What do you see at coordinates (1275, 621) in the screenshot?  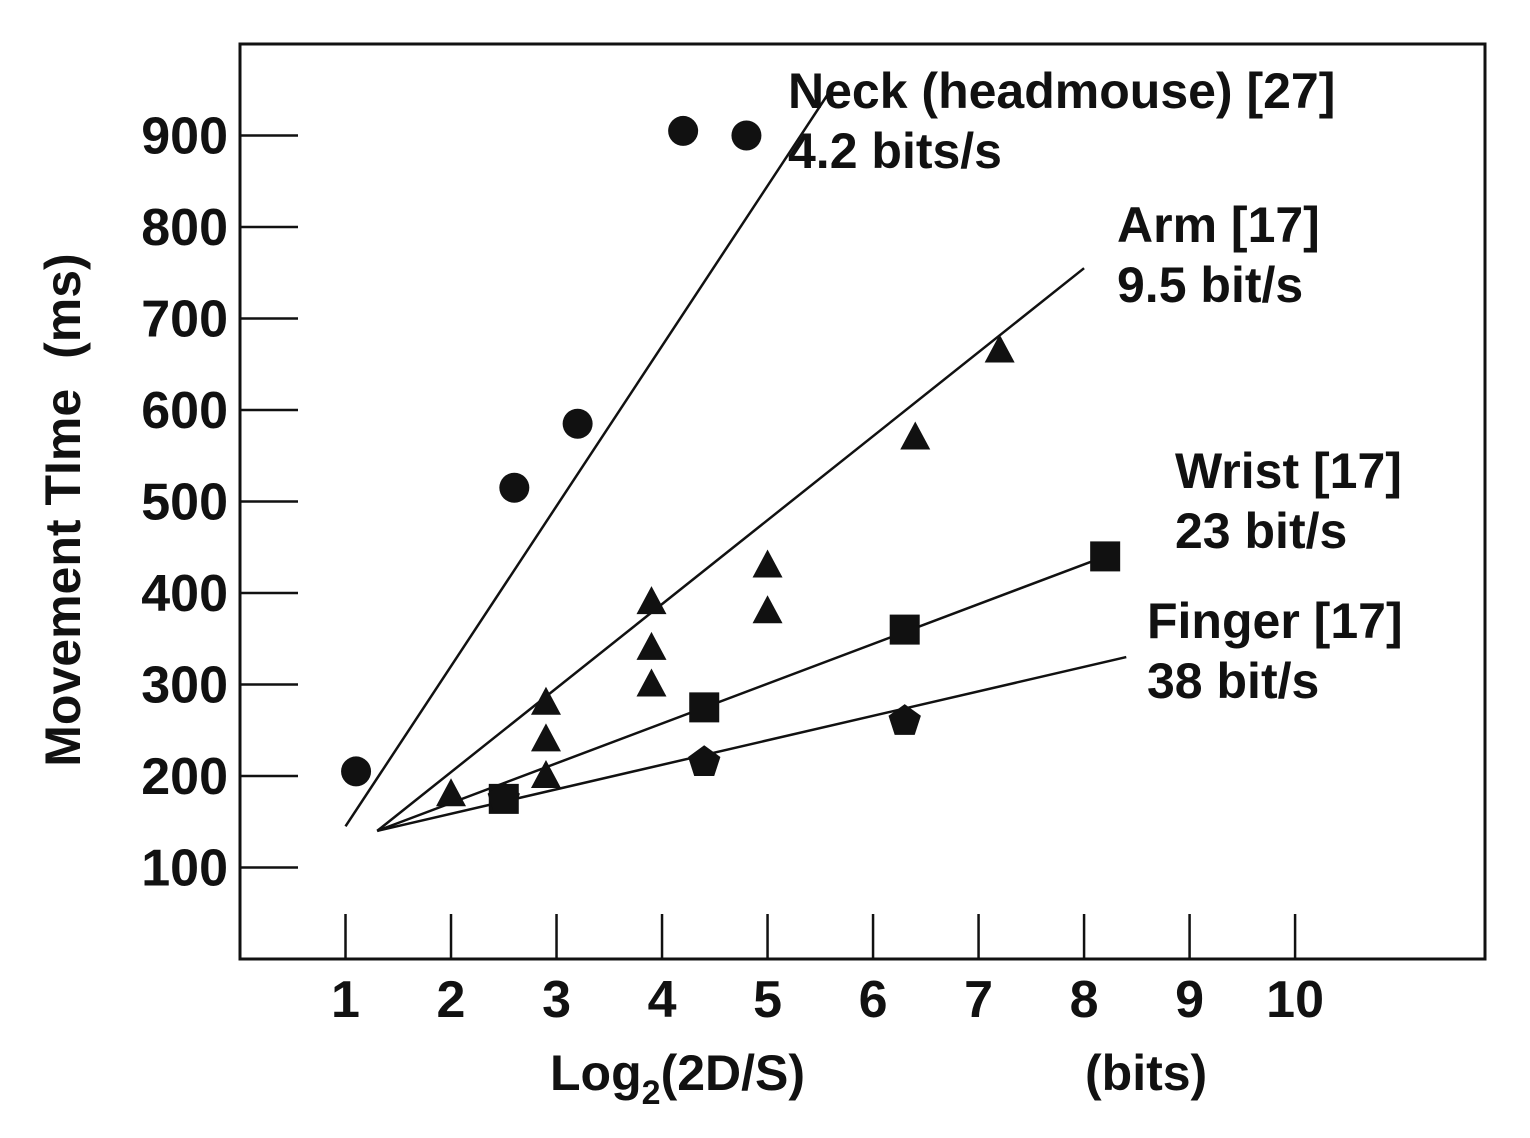 I see `series-label-pentagon: Finger [17]` at bounding box center [1275, 621].